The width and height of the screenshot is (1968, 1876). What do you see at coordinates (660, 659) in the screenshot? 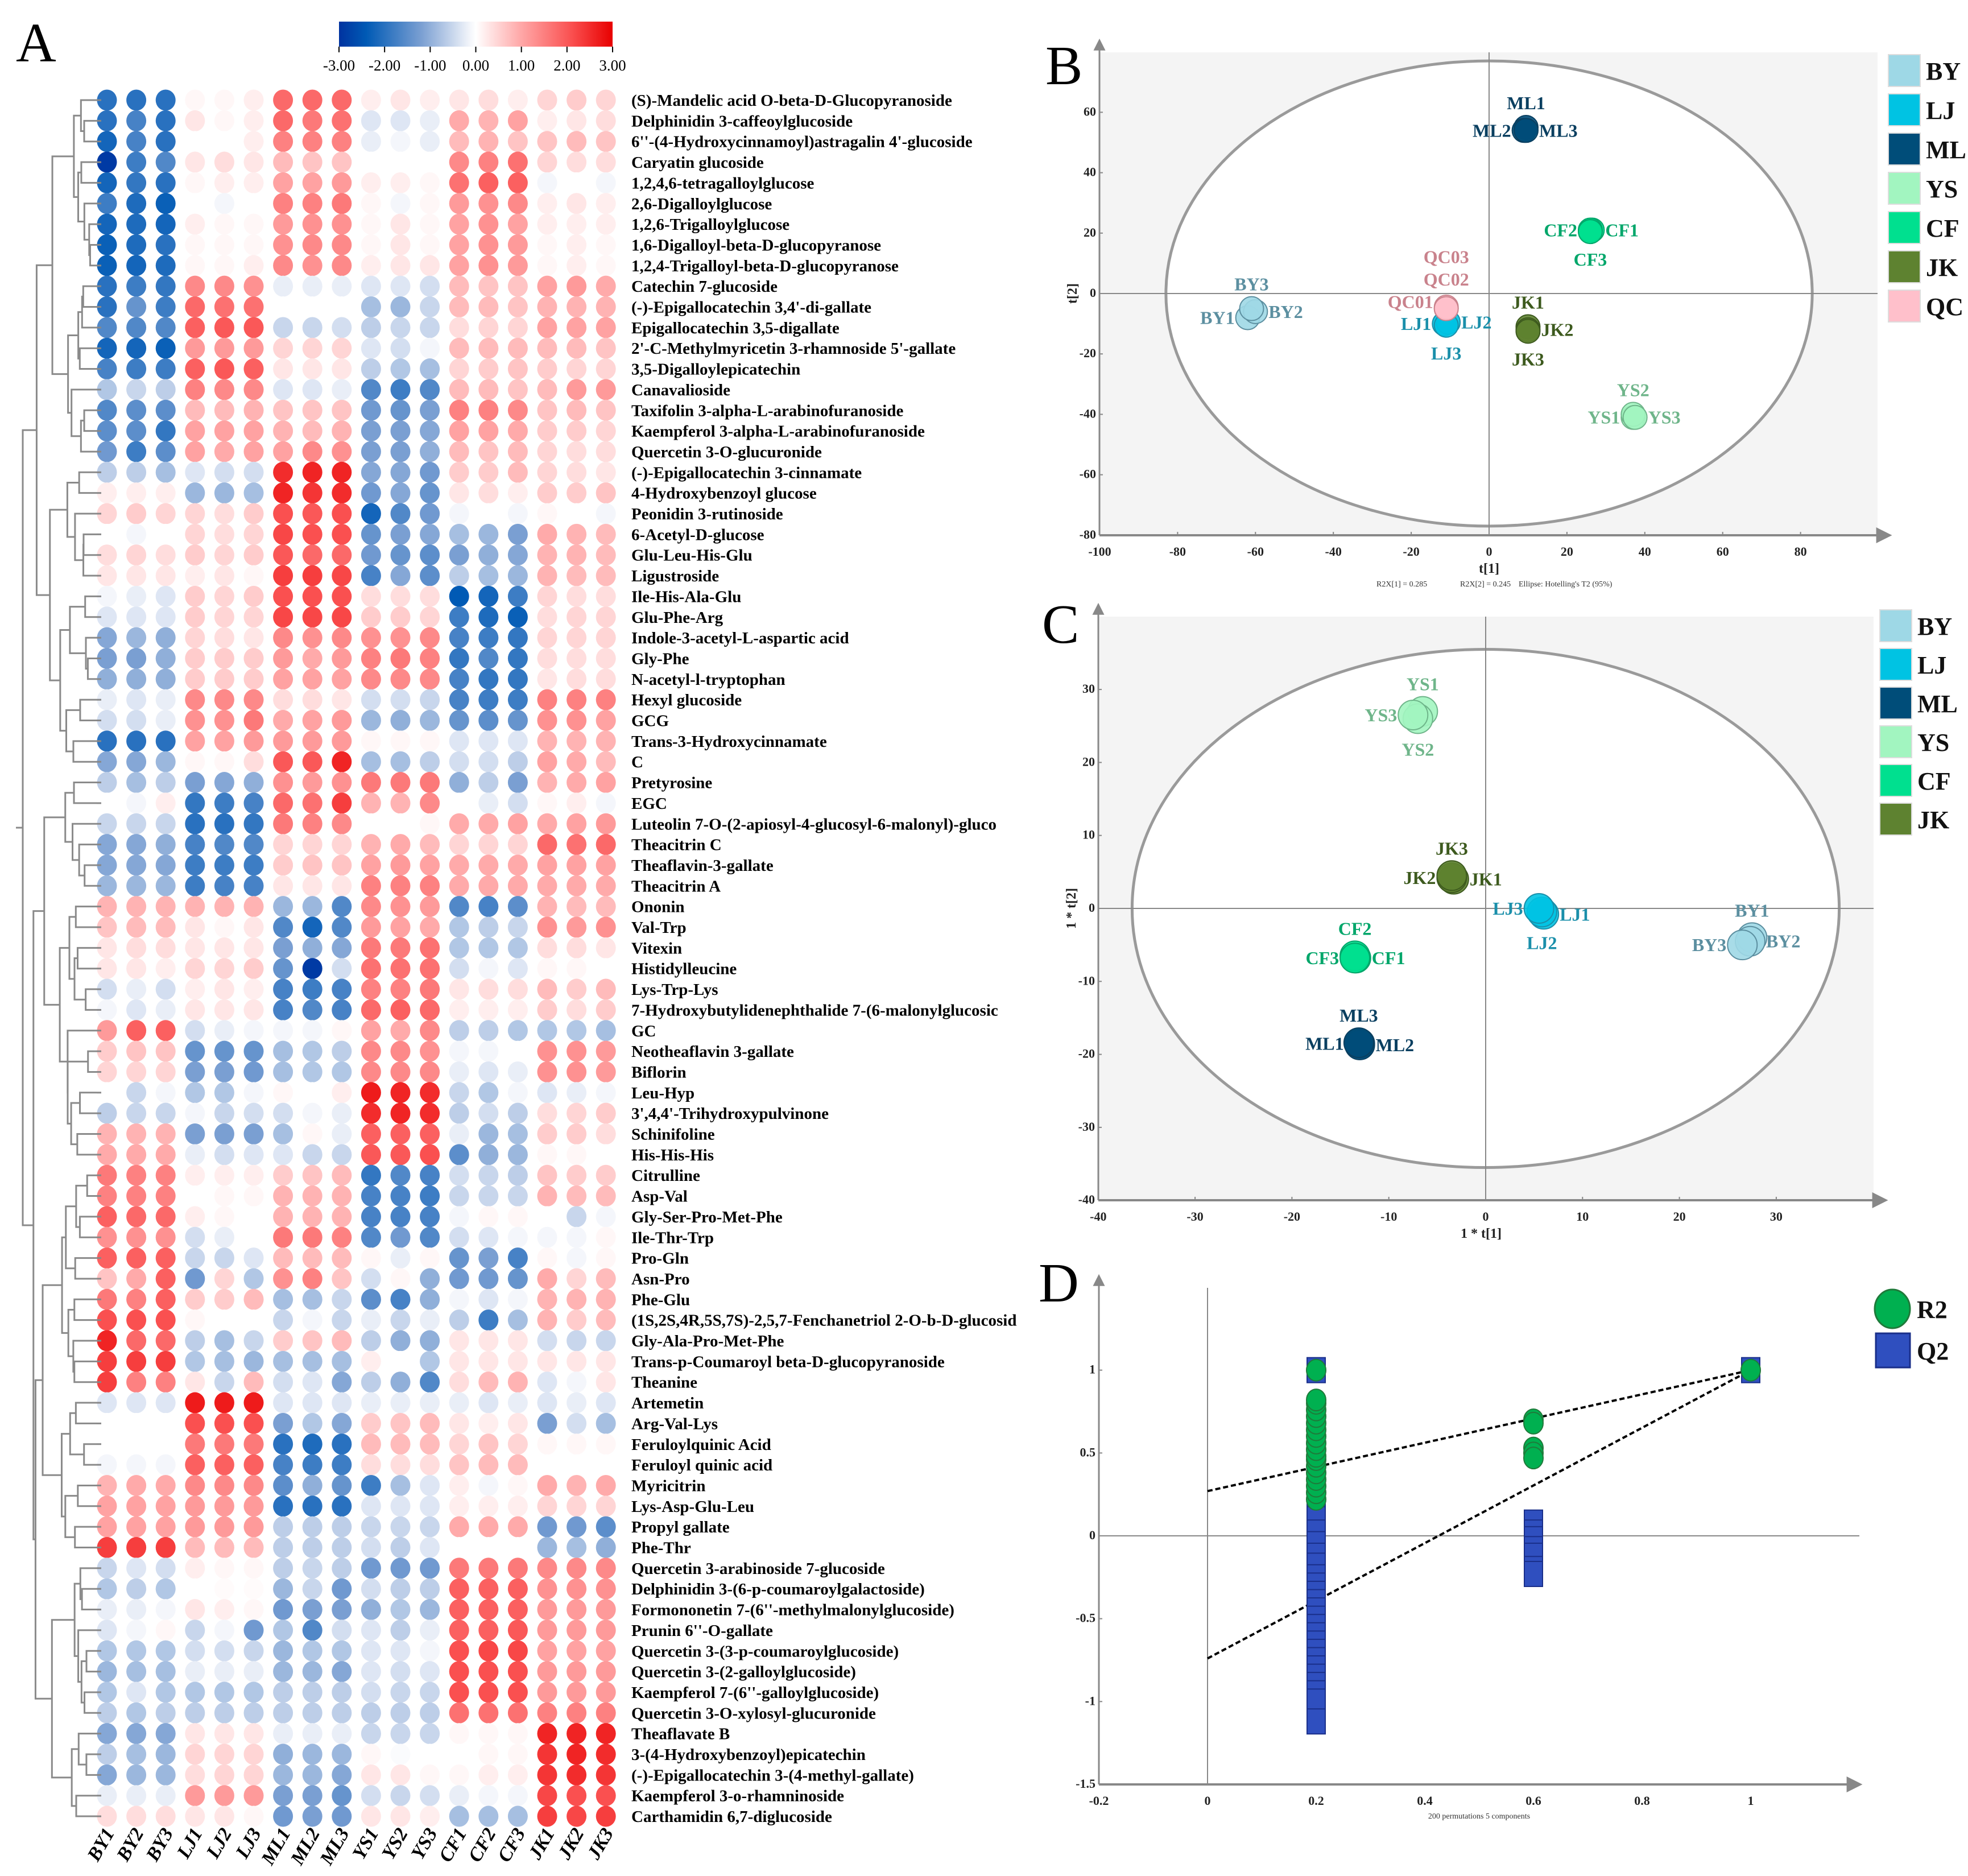
I see `metabolite-label: Gly-Phe` at bounding box center [660, 659].